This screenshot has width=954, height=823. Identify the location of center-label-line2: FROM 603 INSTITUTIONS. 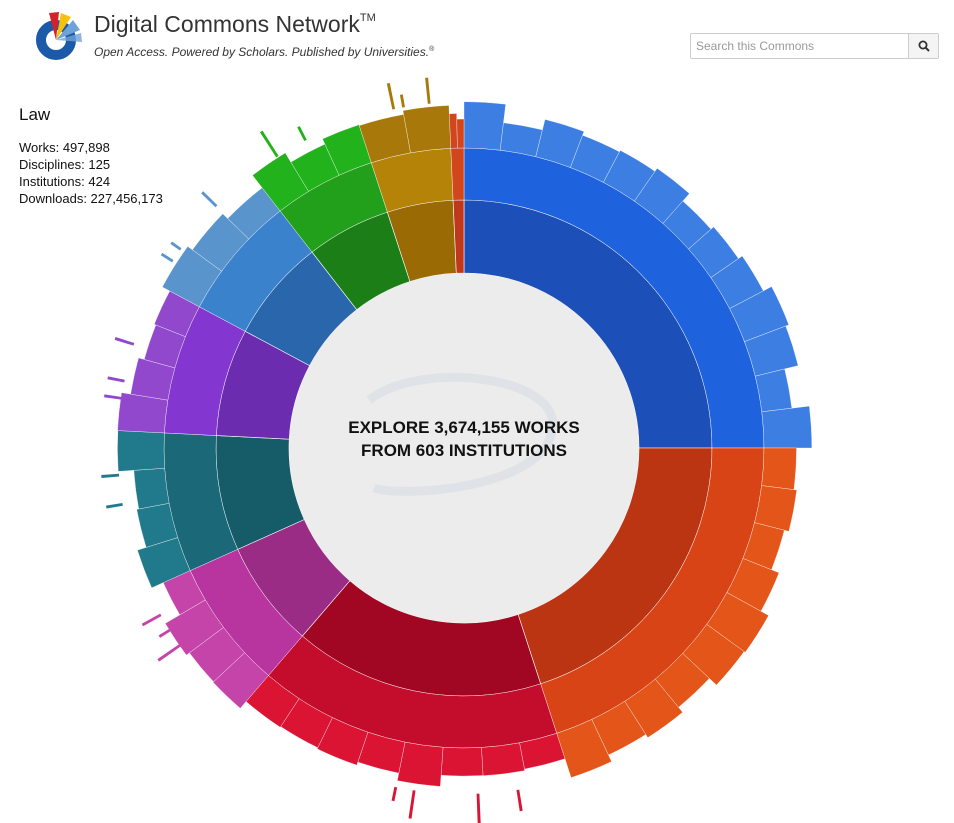
(464, 450).